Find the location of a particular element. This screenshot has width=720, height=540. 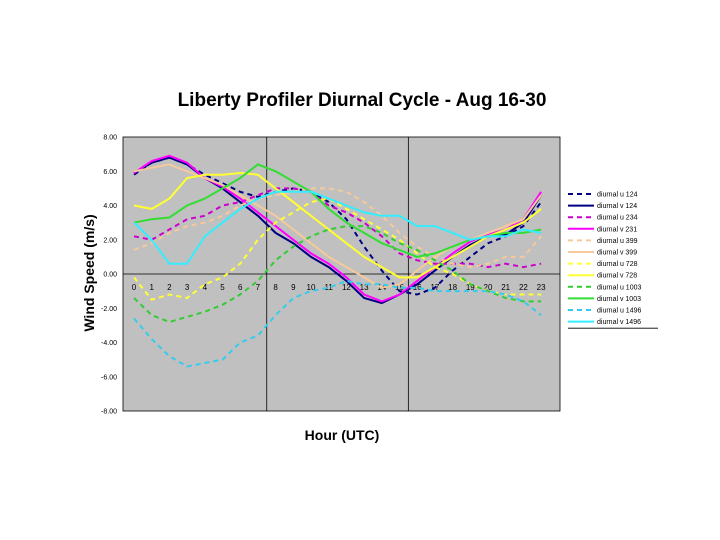

x-tick-label: 9 is located at coordinates (293, 287).